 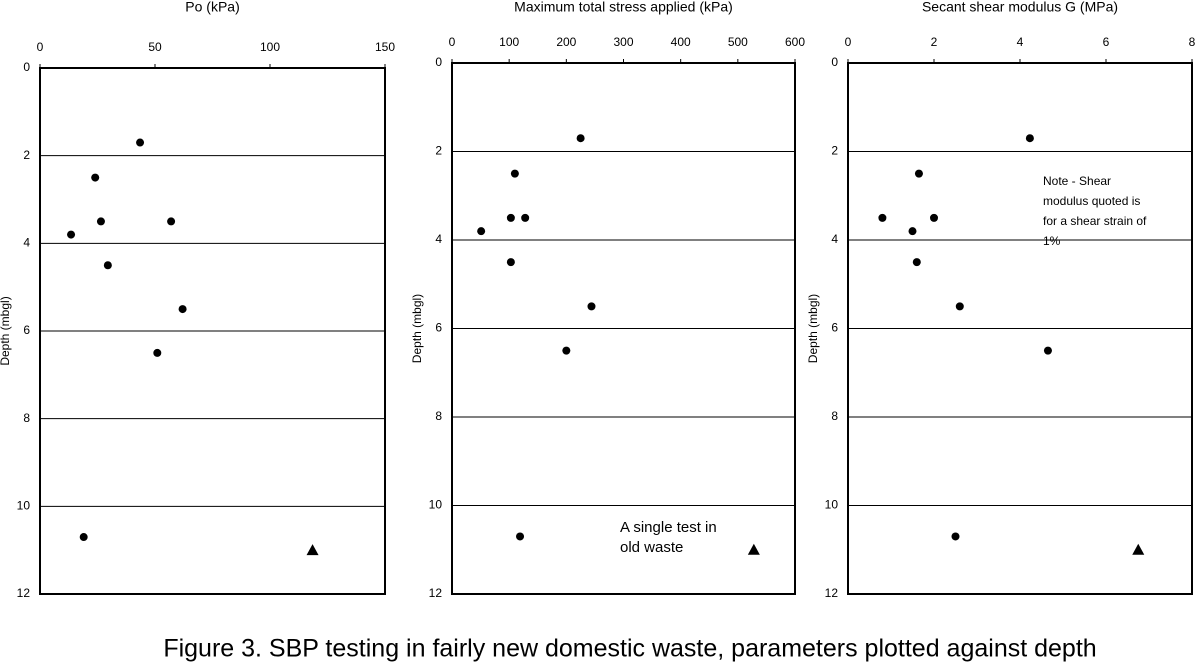 I want to click on x-tick-label: 6, so click(x=1106, y=42).